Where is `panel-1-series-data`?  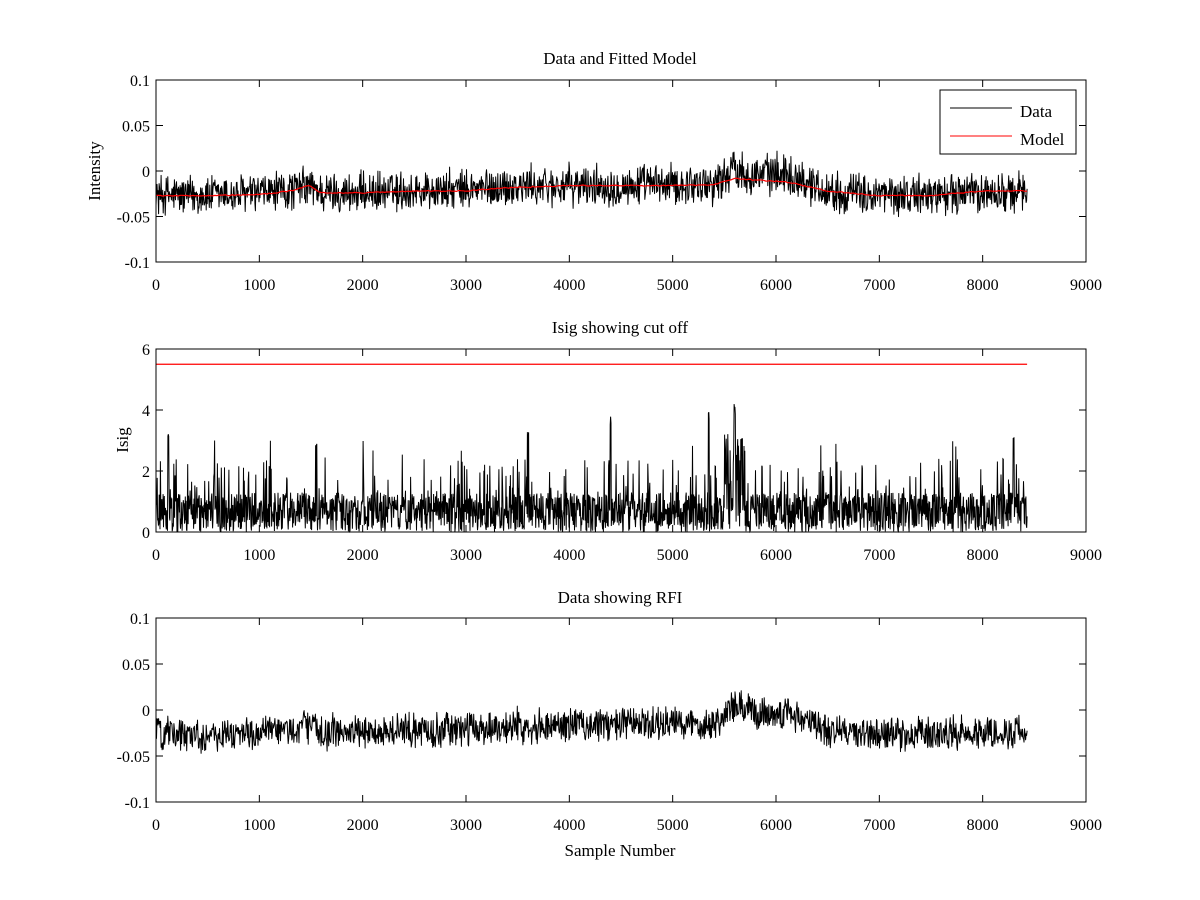
panel-1-series-data is located at coordinates (591, 184).